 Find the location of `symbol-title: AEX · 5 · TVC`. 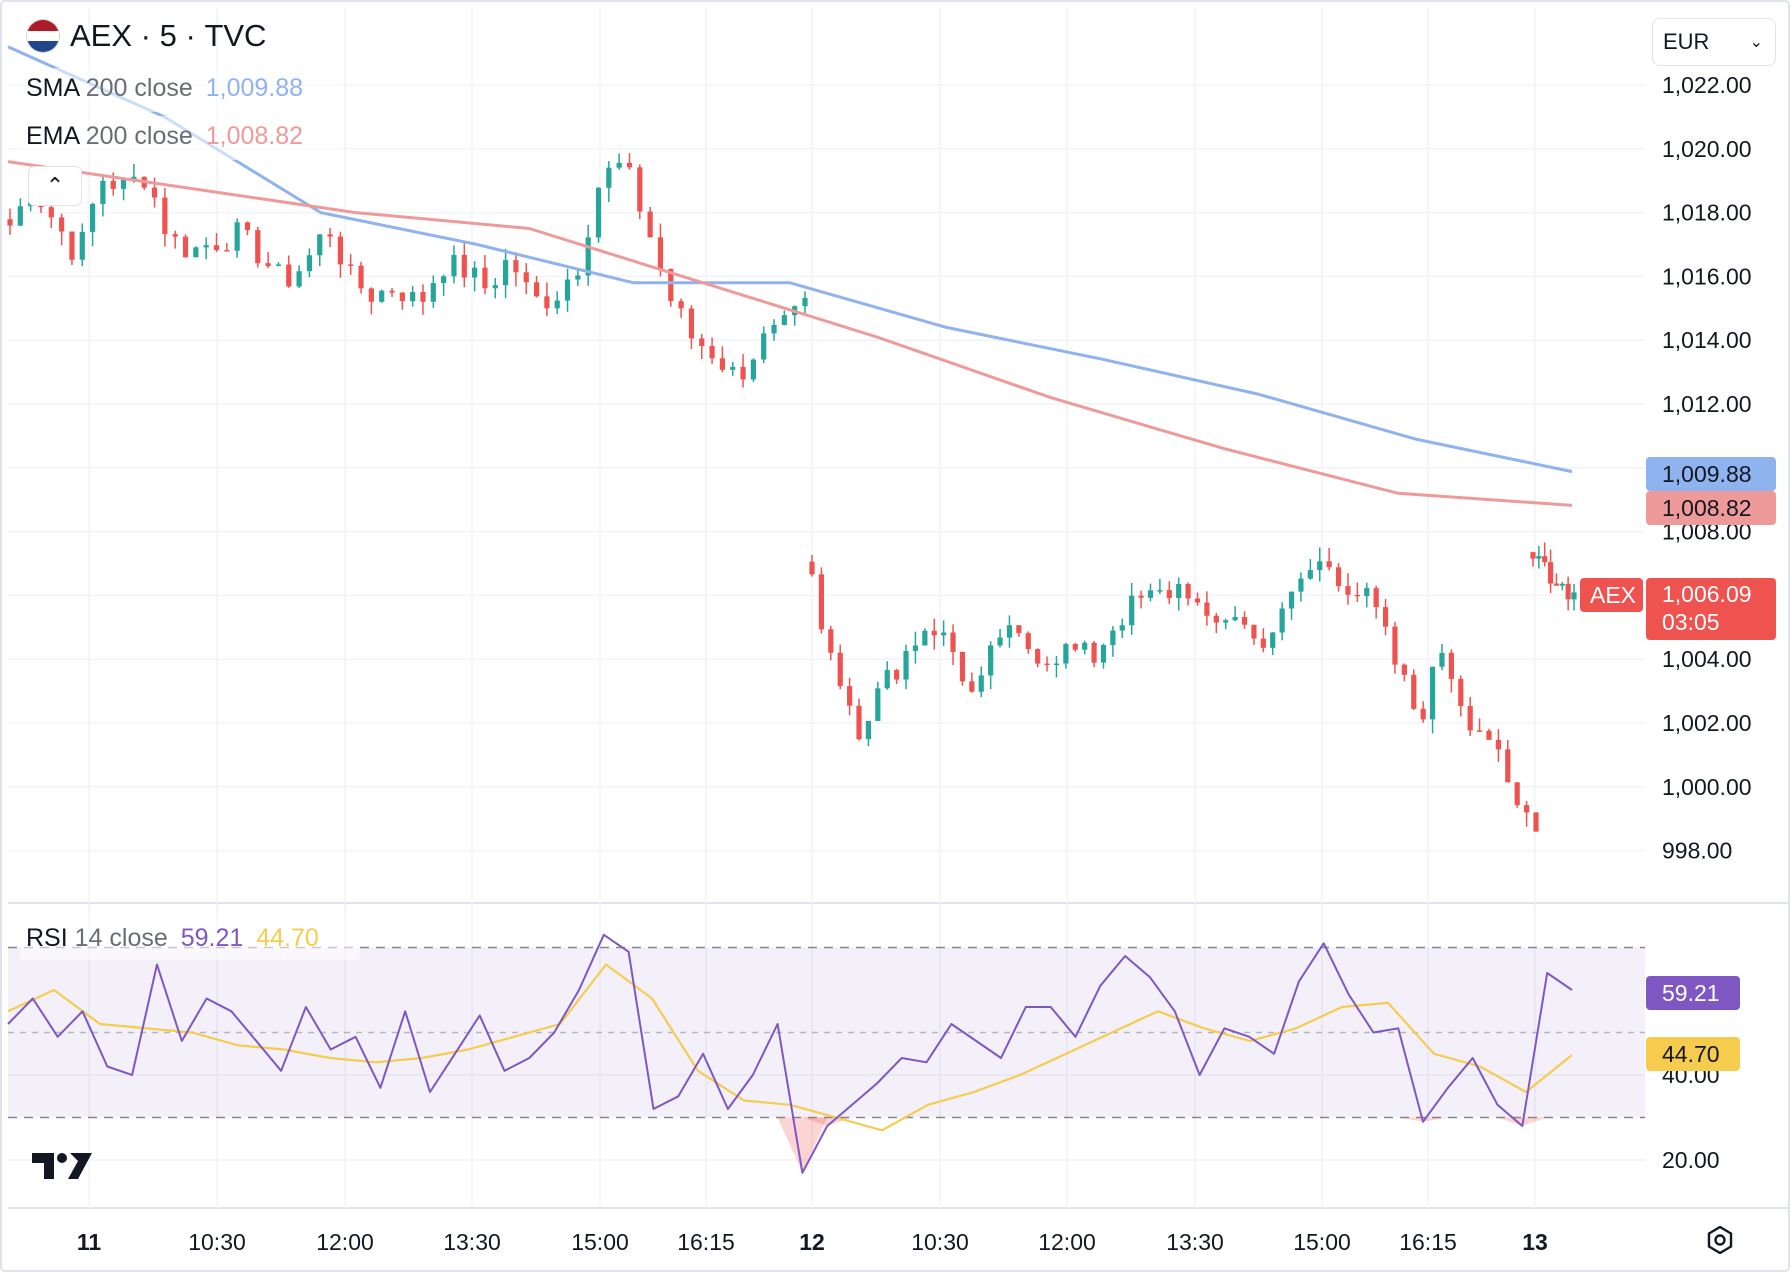

symbol-title: AEX · 5 · TVC is located at coordinates (146, 36).